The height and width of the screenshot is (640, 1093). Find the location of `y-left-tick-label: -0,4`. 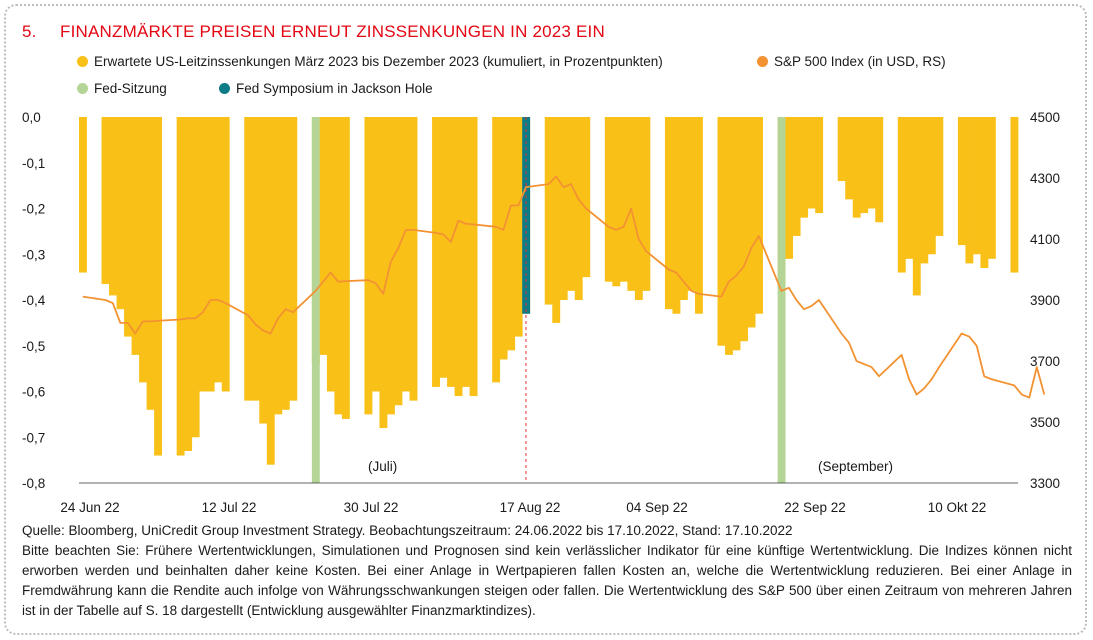

y-left-tick-label: -0,4 is located at coordinates (34, 300).